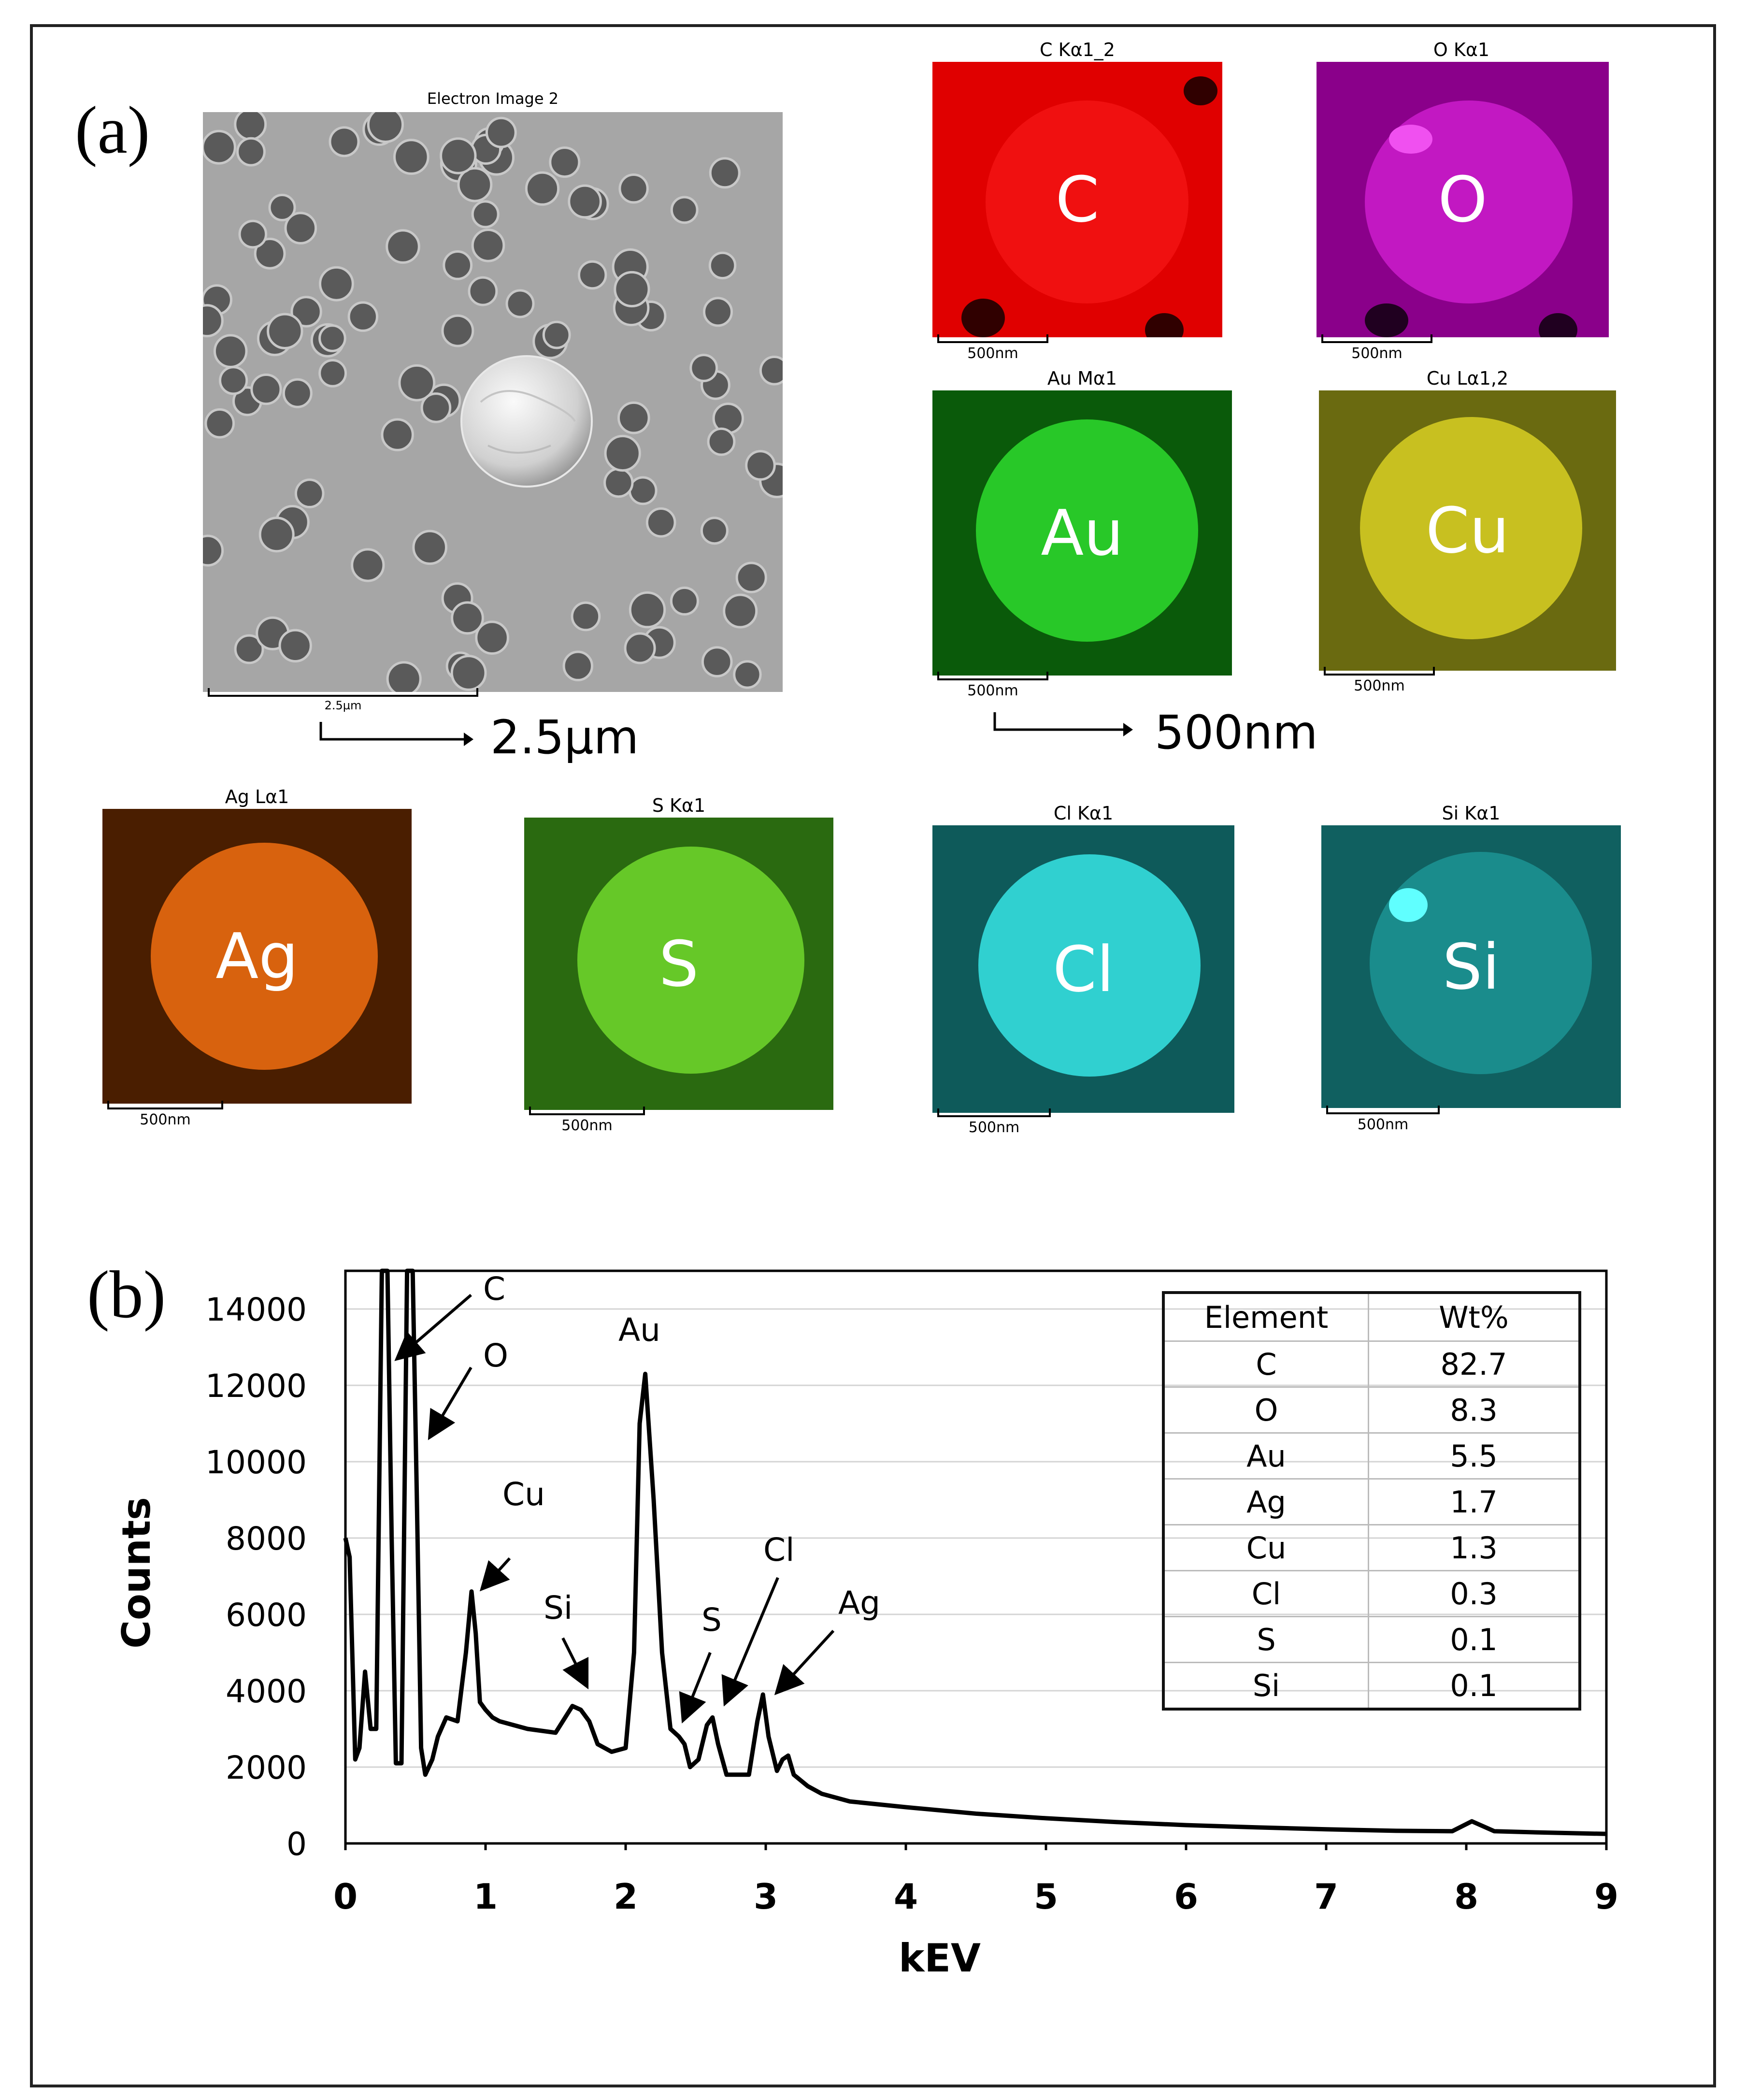 The image size is (1746, 2100). Describe the element at coordinates (493, 402) in the screenshot. I see `electron-image-graphic` at that location.